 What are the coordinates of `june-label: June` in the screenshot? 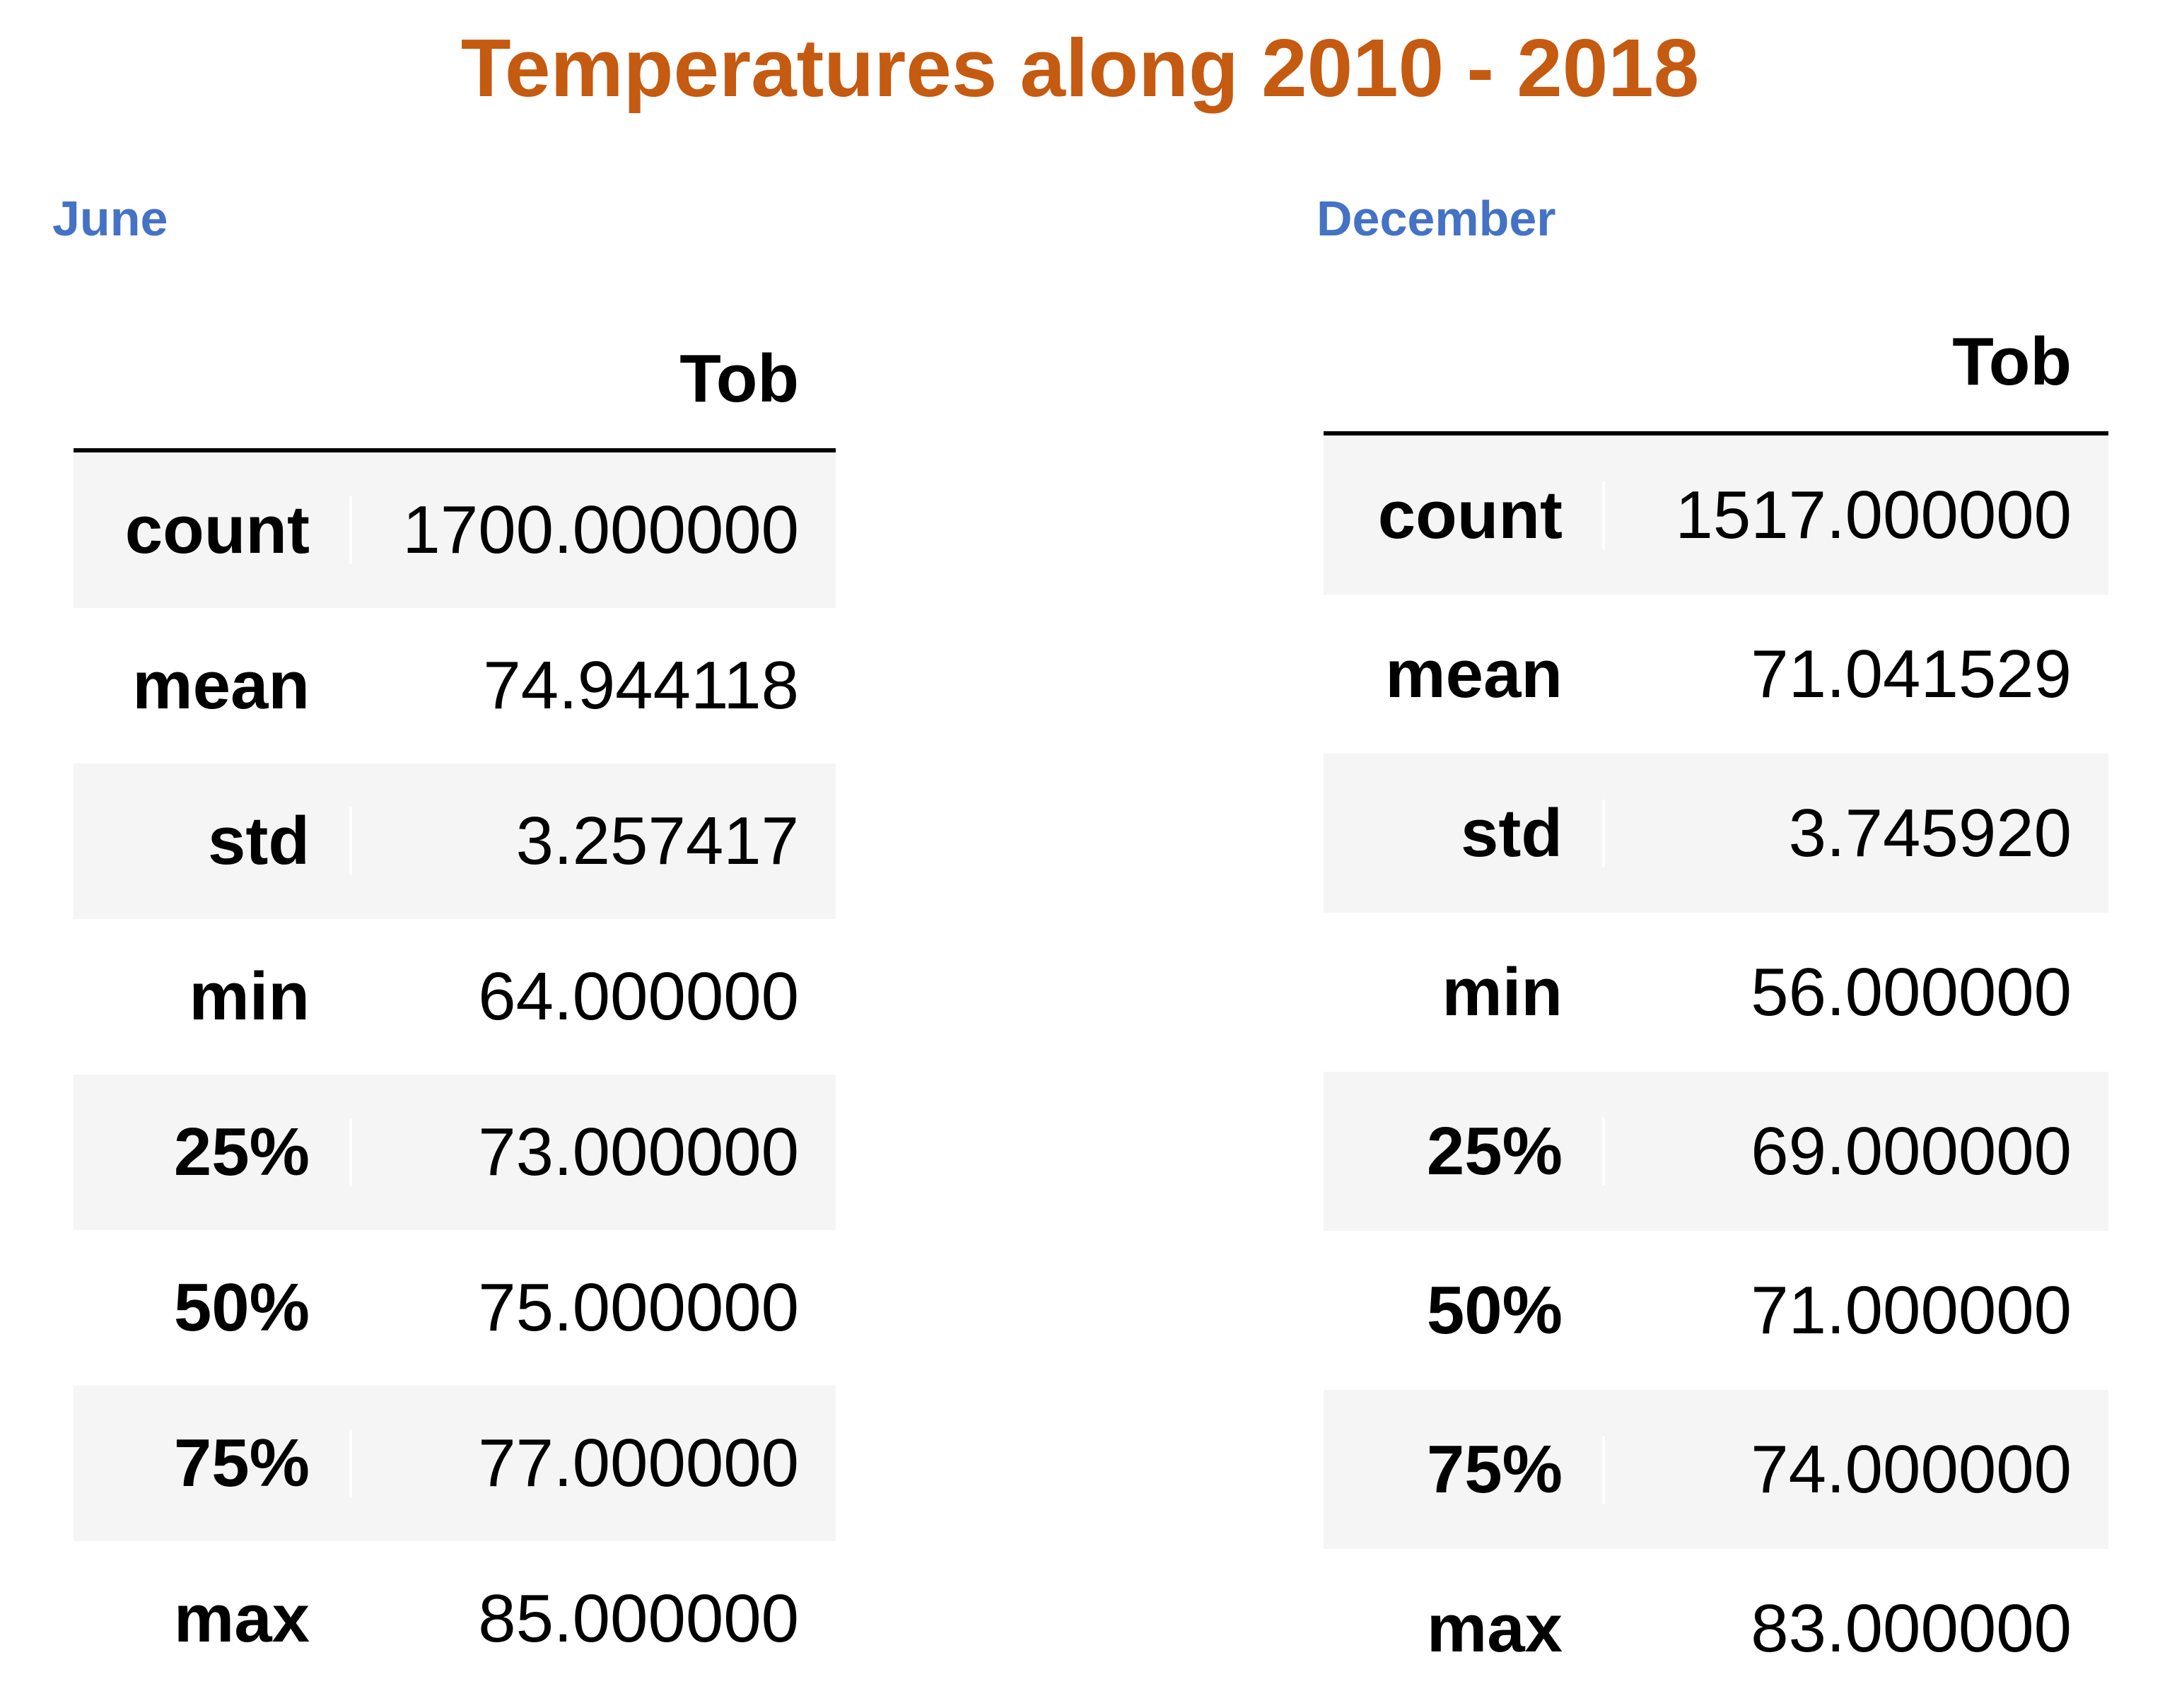 It's located at (110, 218).